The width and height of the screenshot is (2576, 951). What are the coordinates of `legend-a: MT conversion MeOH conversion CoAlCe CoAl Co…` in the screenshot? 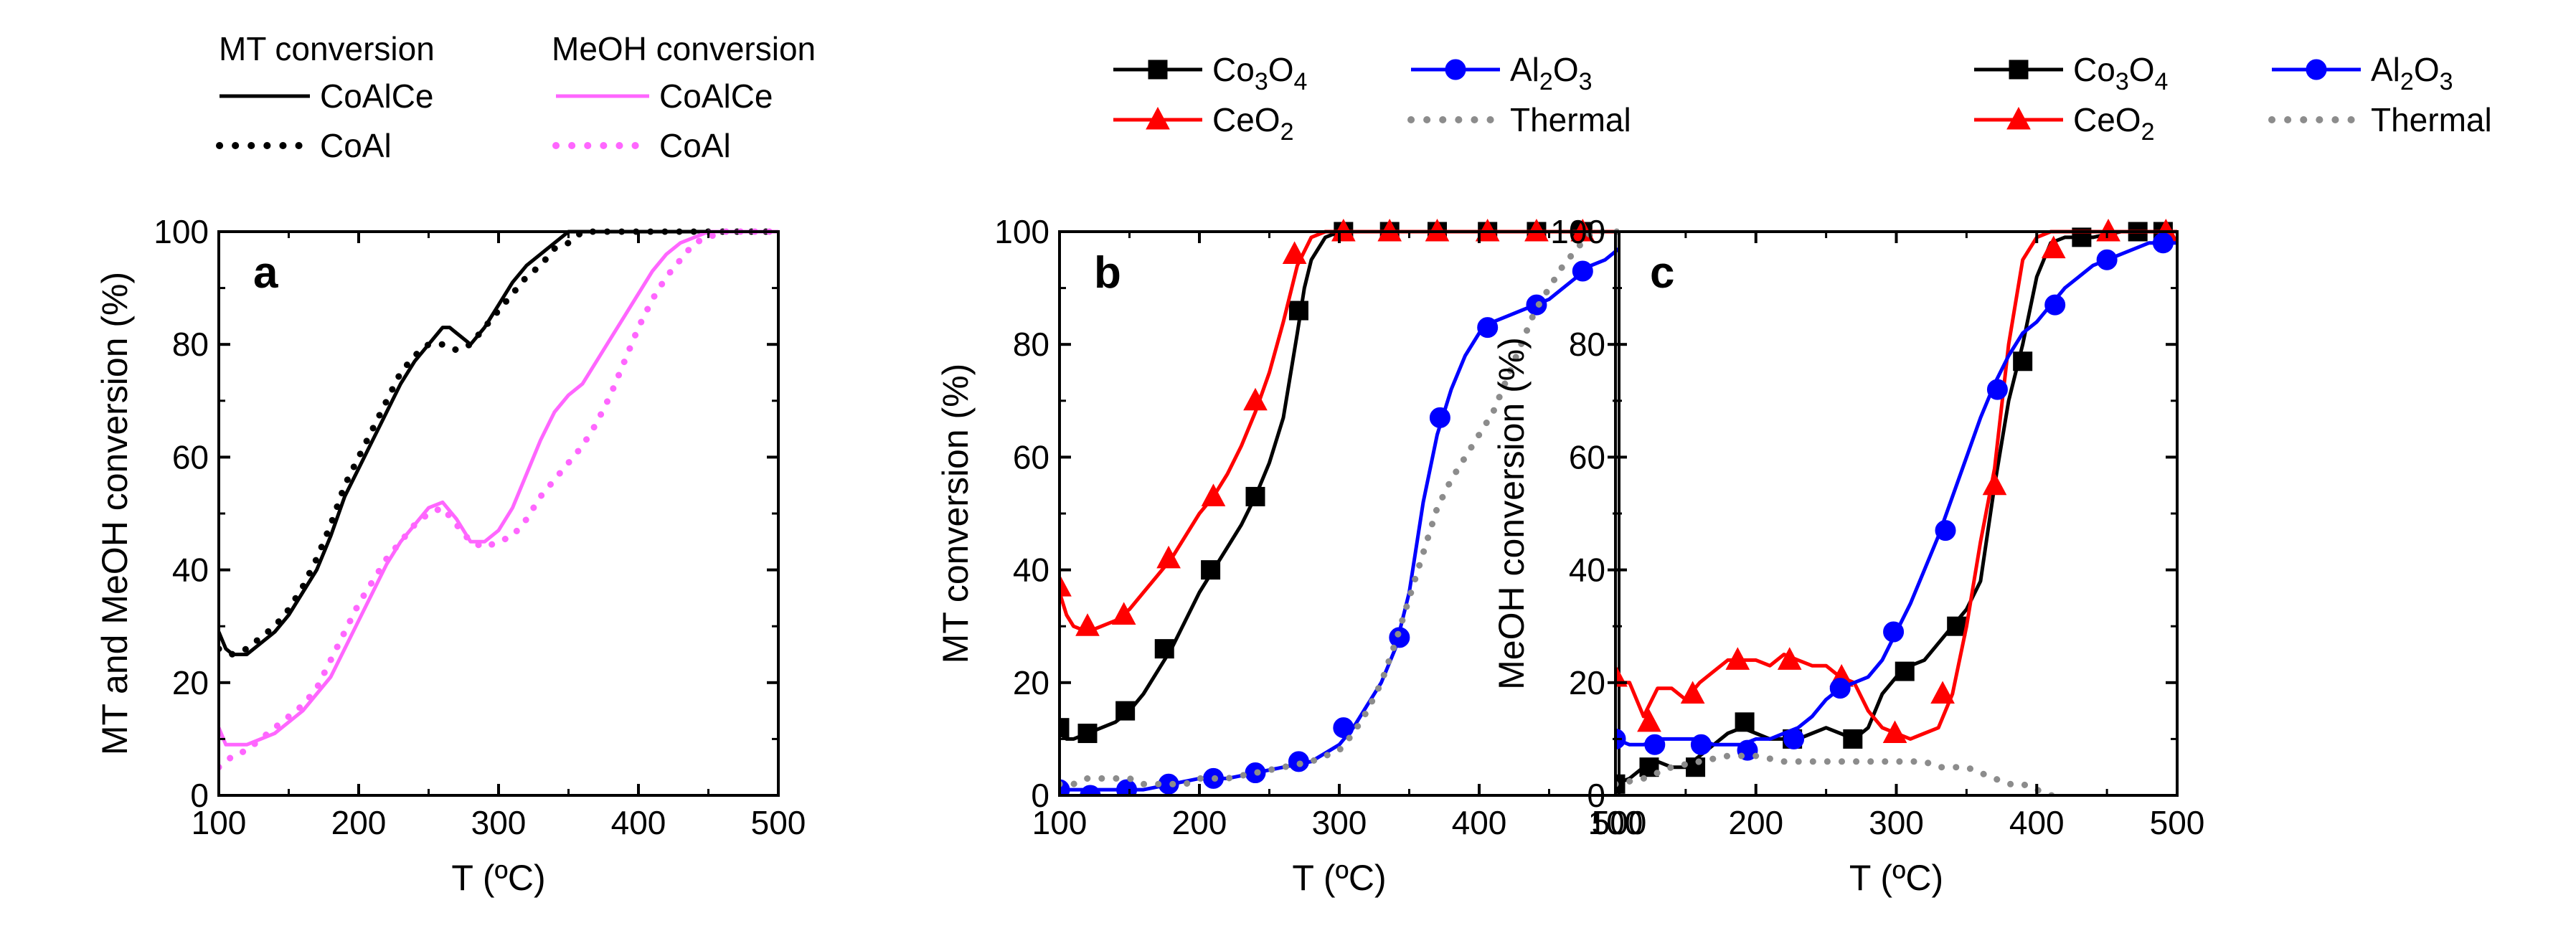 It's located at (516, 97).